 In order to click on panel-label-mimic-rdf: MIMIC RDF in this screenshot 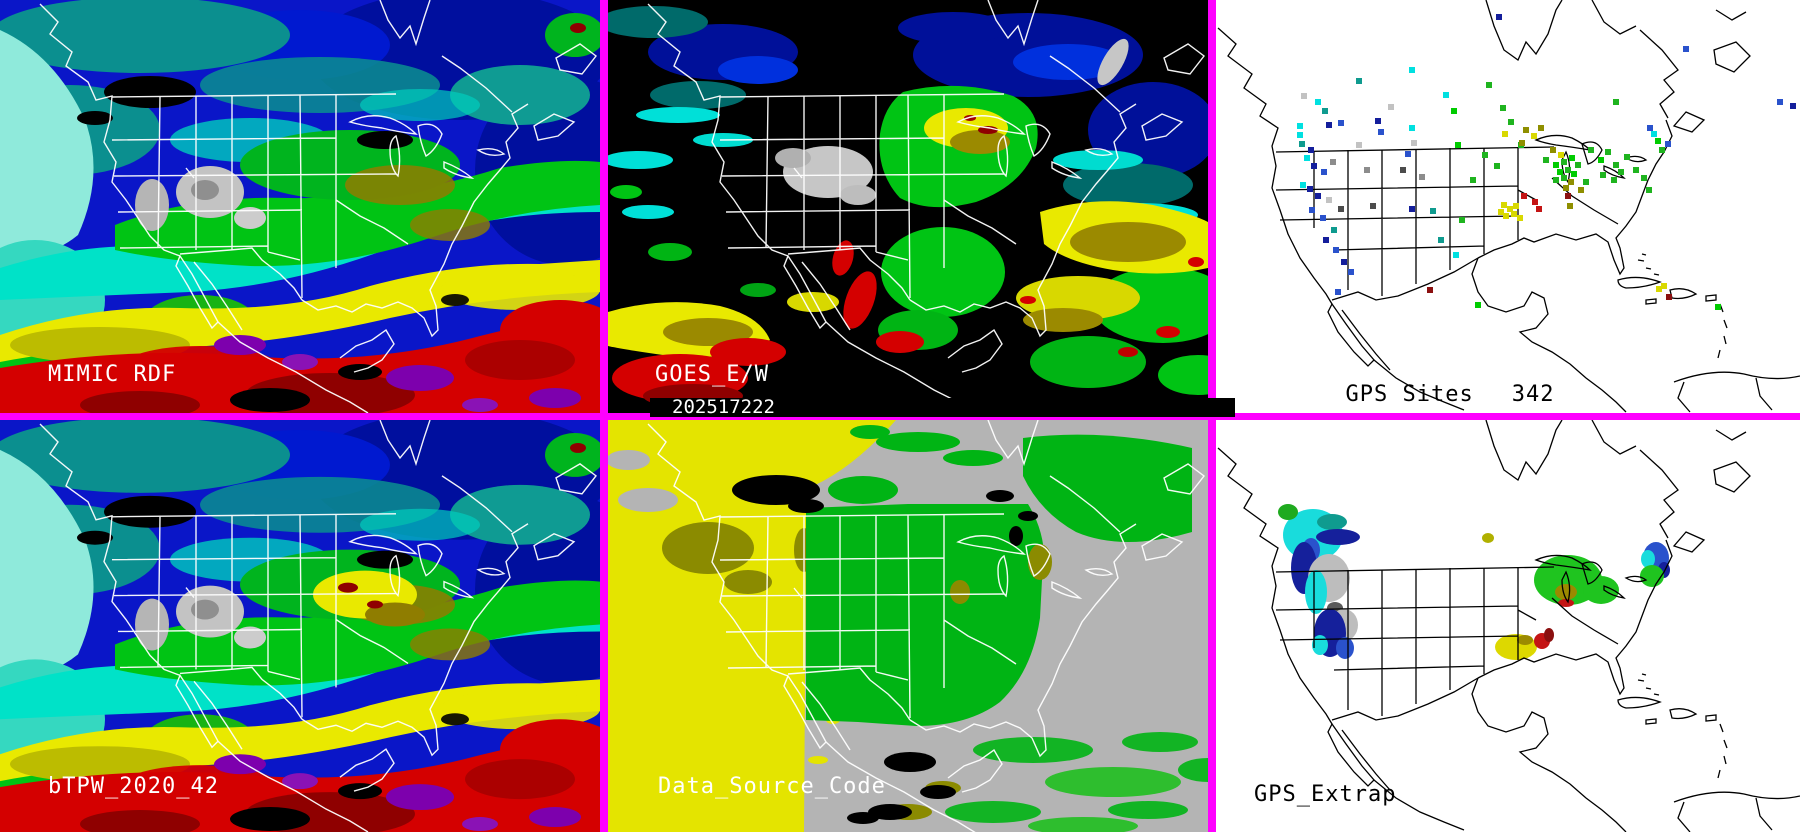, I will do `click(112, 374)`.